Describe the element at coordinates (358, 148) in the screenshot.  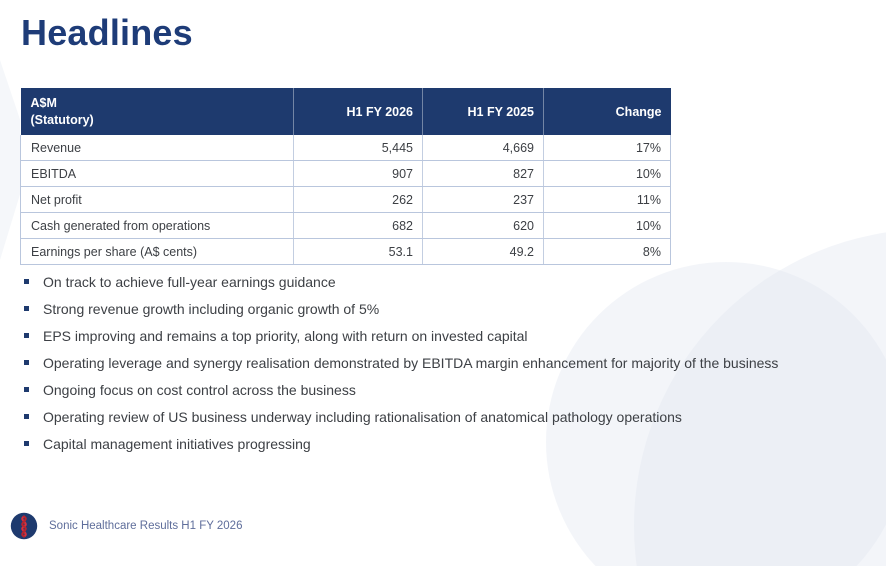
I see `table-cell-value: 5,445` at that location.